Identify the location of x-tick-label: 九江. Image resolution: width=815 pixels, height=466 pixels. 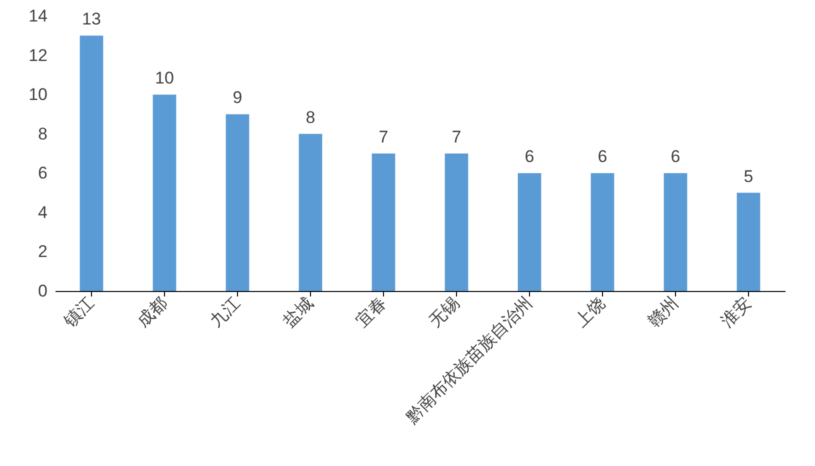
(225, 312).